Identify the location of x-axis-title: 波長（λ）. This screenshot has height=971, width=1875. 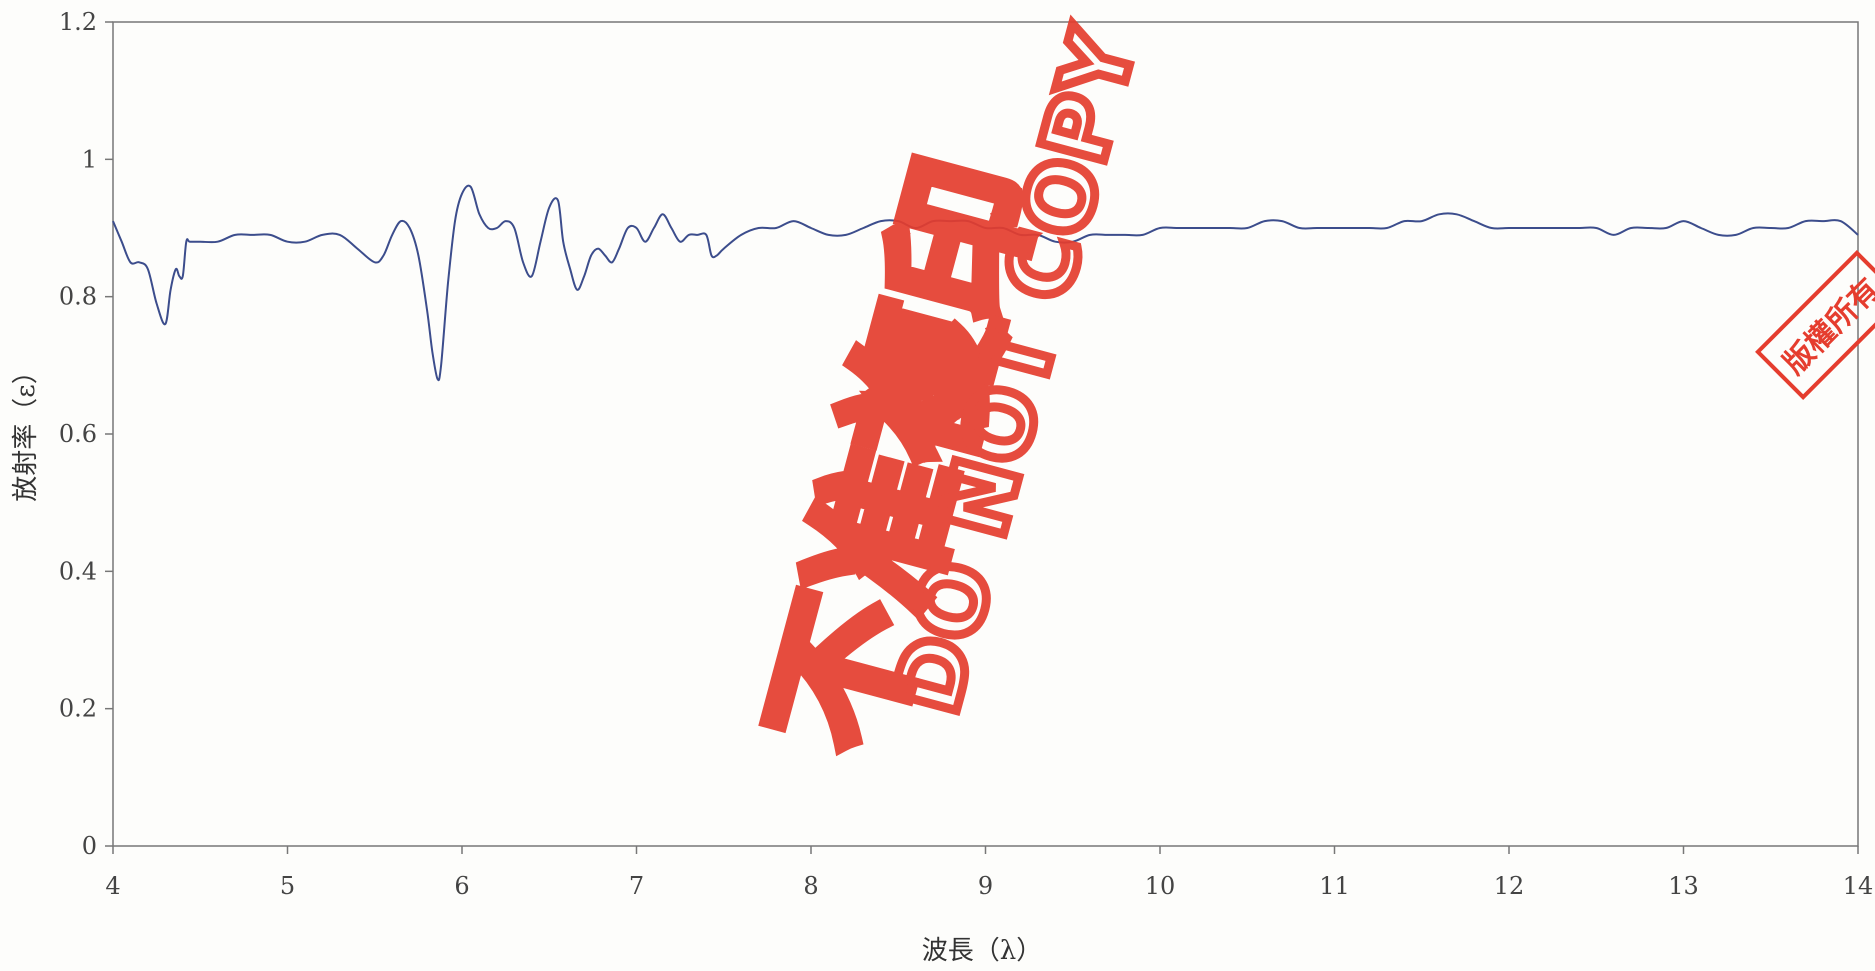
(982, 951).